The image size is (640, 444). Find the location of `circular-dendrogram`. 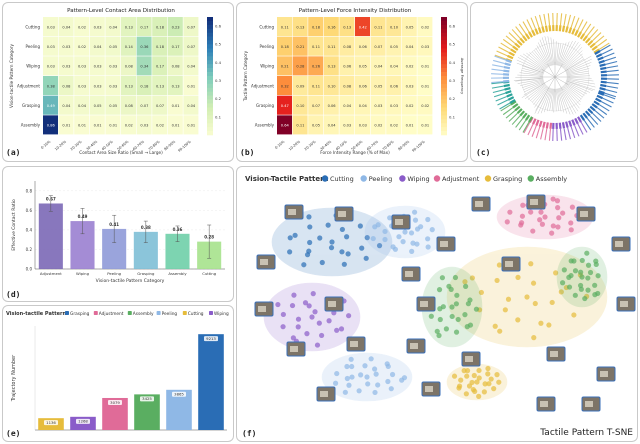

circular-dendrogram is located at coordinates (555, 77).